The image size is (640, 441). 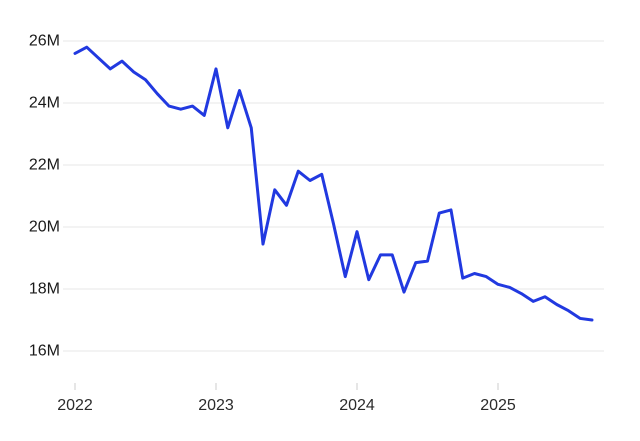 I want to click on y-axis-label: 24M, so click(x=44, y=103).